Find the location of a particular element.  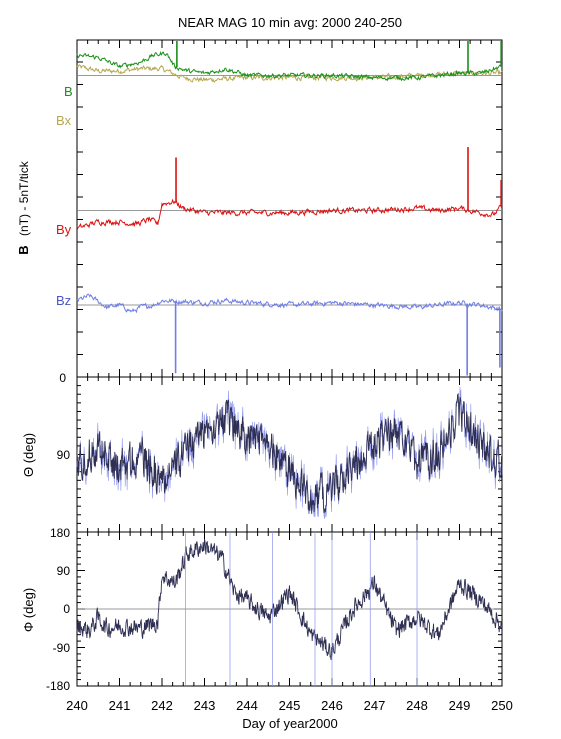

chart-title: NEAR MAG 10 min avg: 2000 240-250 is located at coordinates (290, 22).